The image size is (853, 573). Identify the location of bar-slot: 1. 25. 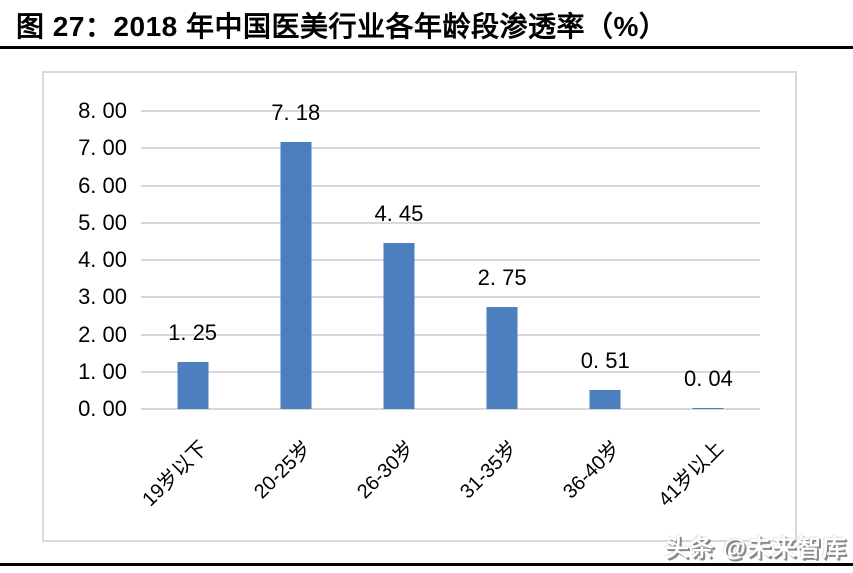
(192, 260).